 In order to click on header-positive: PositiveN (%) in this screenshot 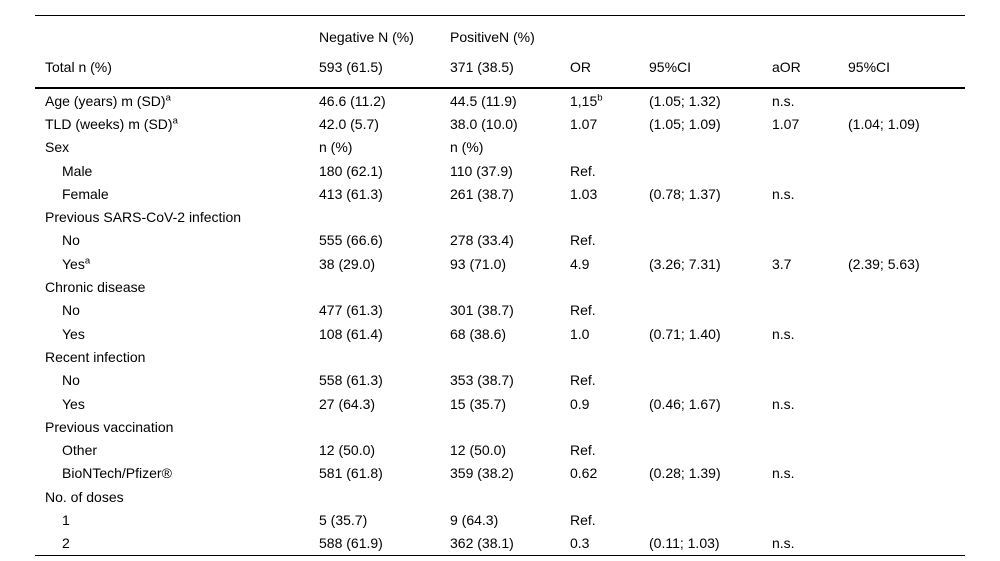, I will do `click(492, 36)`.